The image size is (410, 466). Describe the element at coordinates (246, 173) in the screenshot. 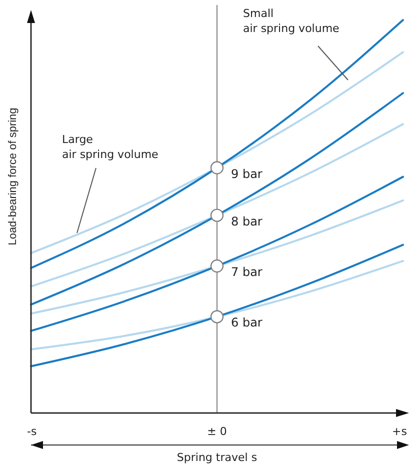

I see `series-label: 9 bar` at that location.